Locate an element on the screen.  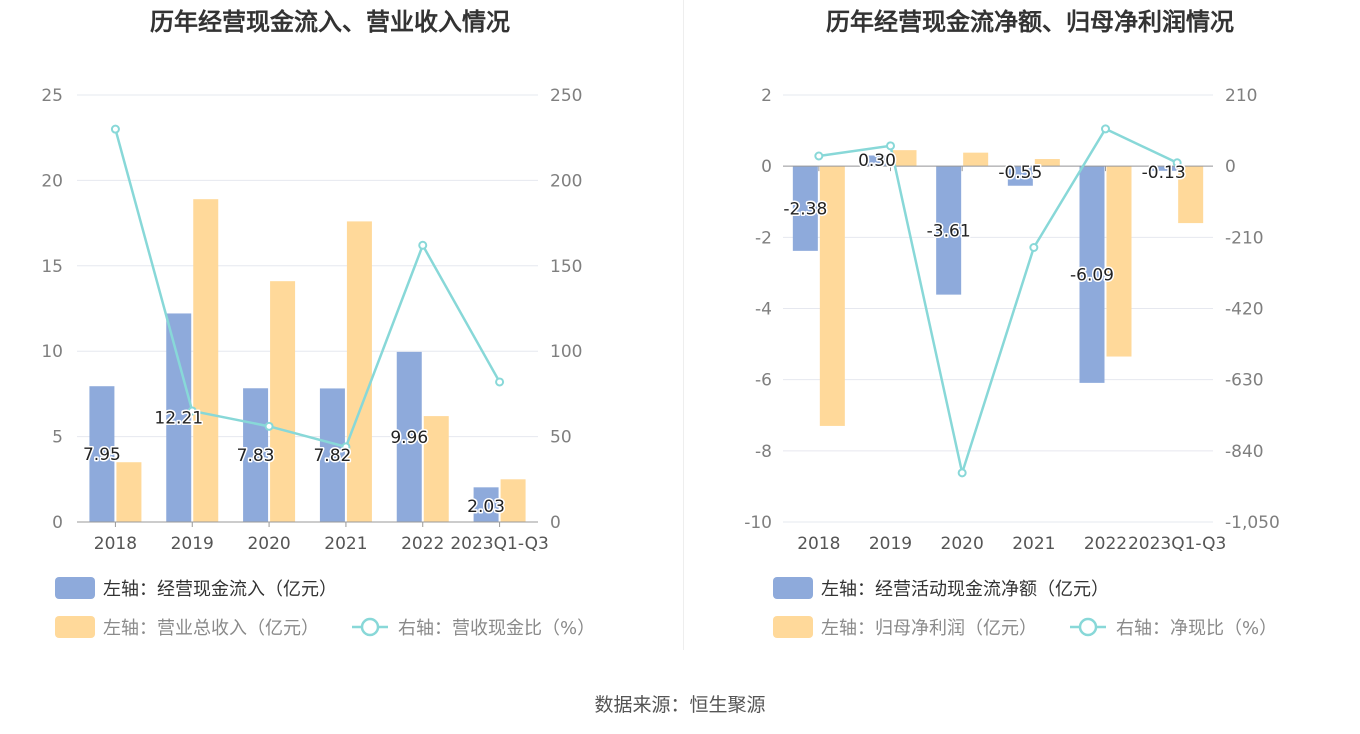
bar-data-label: 9.96 is located at coordinates (409, 438).